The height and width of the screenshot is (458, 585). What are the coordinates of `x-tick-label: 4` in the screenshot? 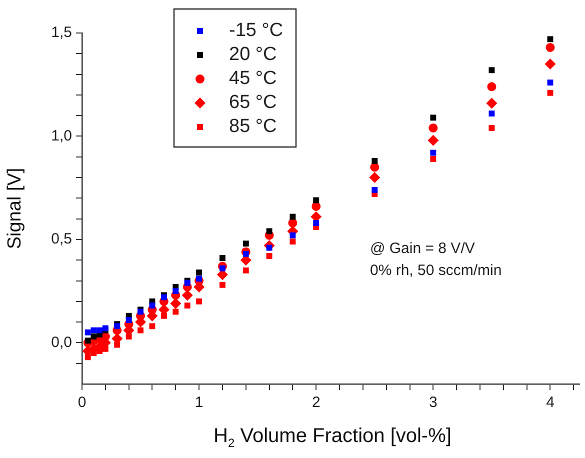 It's located at (550, 403).